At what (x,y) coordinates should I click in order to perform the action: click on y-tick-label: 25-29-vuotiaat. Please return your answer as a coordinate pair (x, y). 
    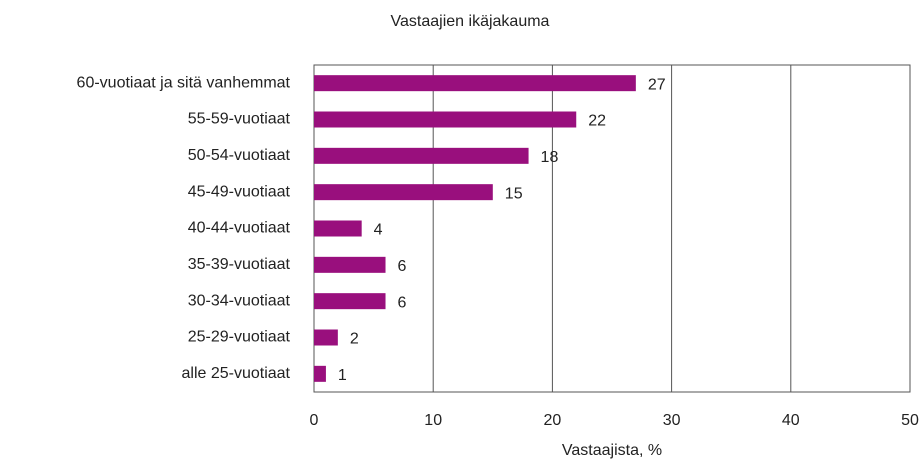
    Looking at the image, I should click on (239, 337).